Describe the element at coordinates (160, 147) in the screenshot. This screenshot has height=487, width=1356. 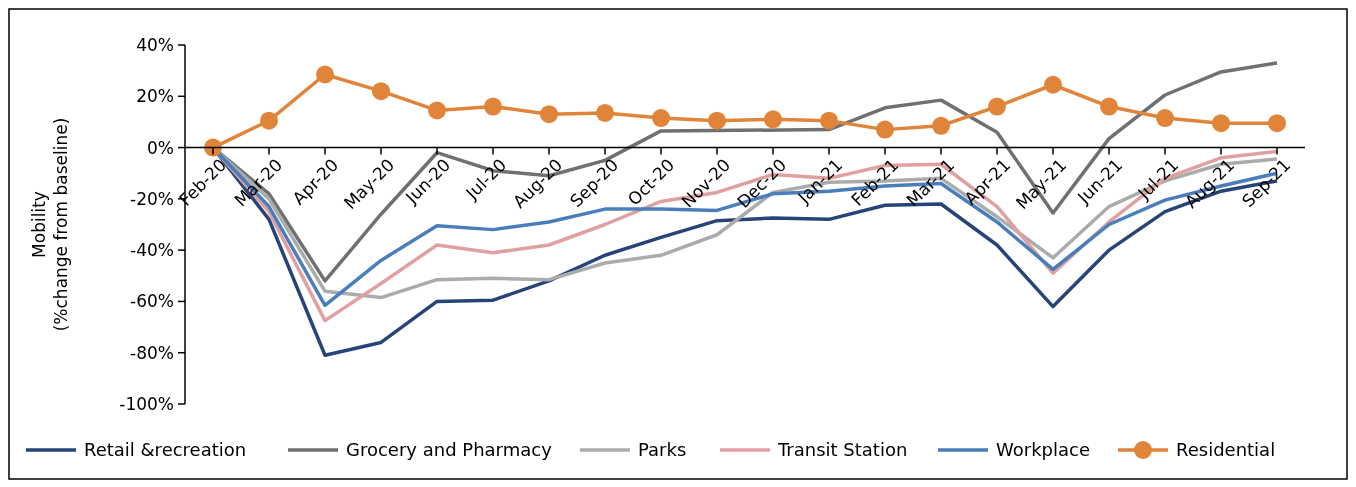
I see `y-tick-label: 0%` at that location.